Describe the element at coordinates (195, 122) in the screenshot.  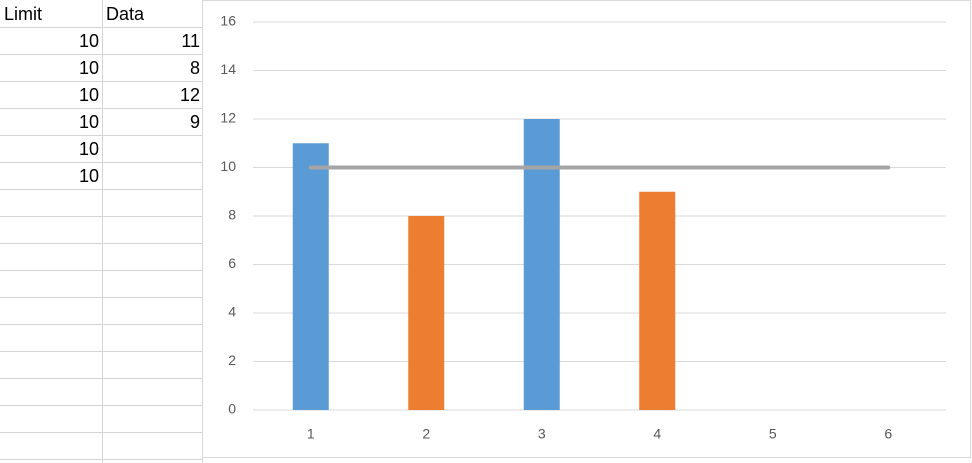
I see `cell: 9` at that location.